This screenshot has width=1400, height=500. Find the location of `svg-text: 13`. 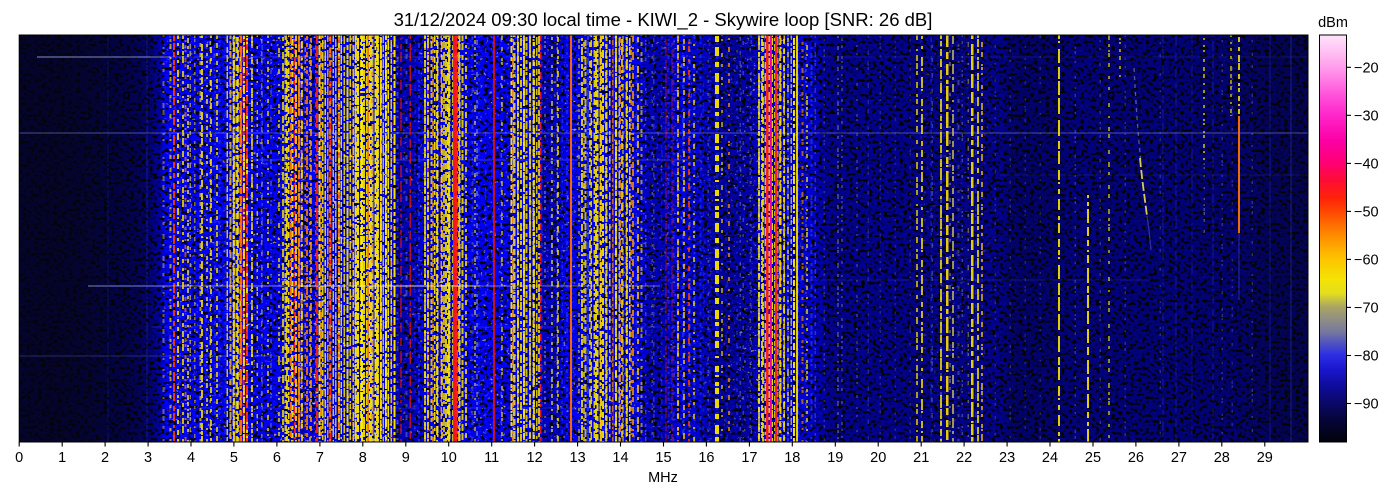

svg-text: 13 is located at coordinates (578, 458).